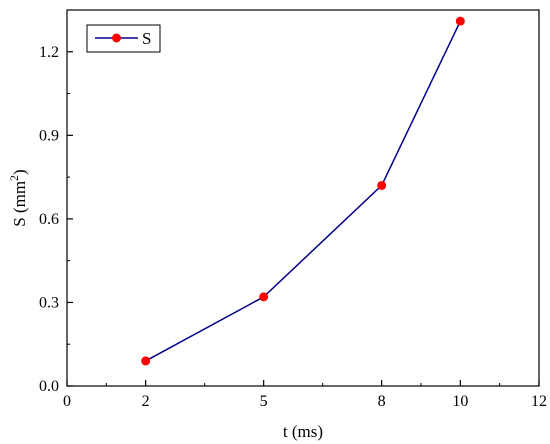 This screenshot has width=550, height=444. What do you see at coordinates (460, 401) in the screenshot?
I see `x-tick-label: 10` at bounding box center [460, 401].